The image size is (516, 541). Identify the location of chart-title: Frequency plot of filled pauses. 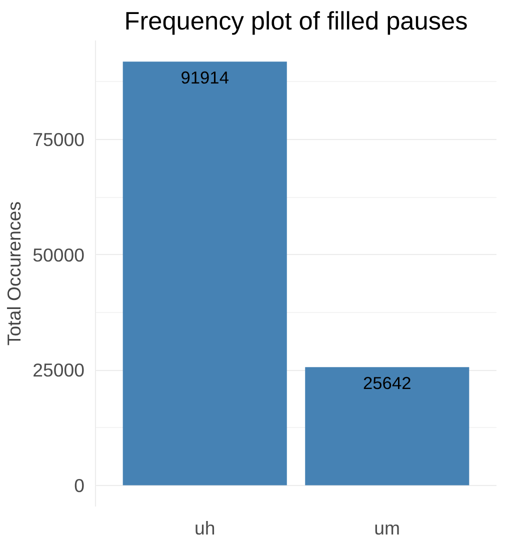
(296, 22).